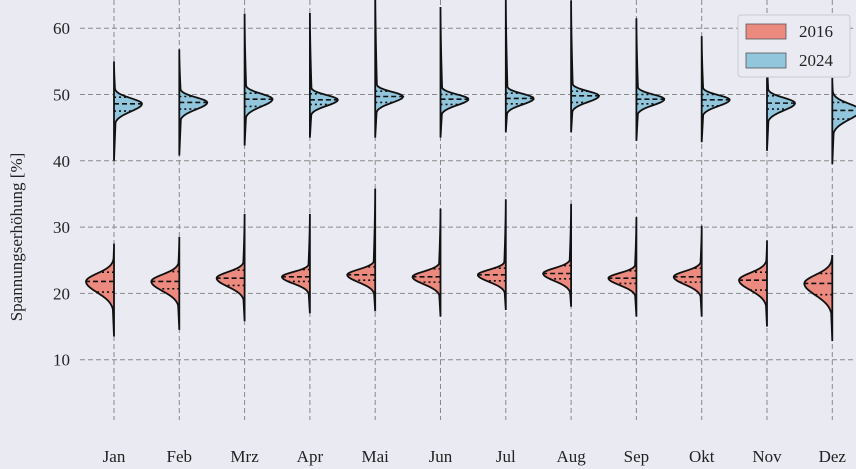 Image resolution: width=856 pixels, height=469 pixels. I want to click on y-tick-label: 10, so click(61, 360).